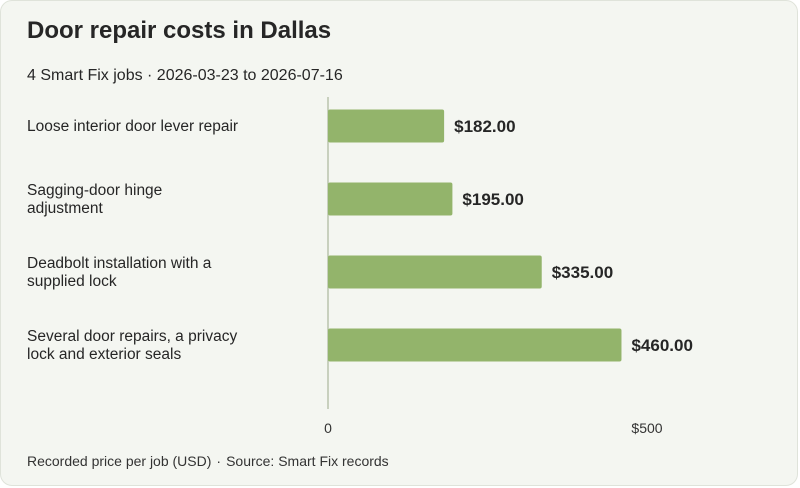 The image size is (800, 488). Describe the element at coordinates (307, 461) in the screenshot. I see `footer-source: Source: Smart Fix records` at that location.